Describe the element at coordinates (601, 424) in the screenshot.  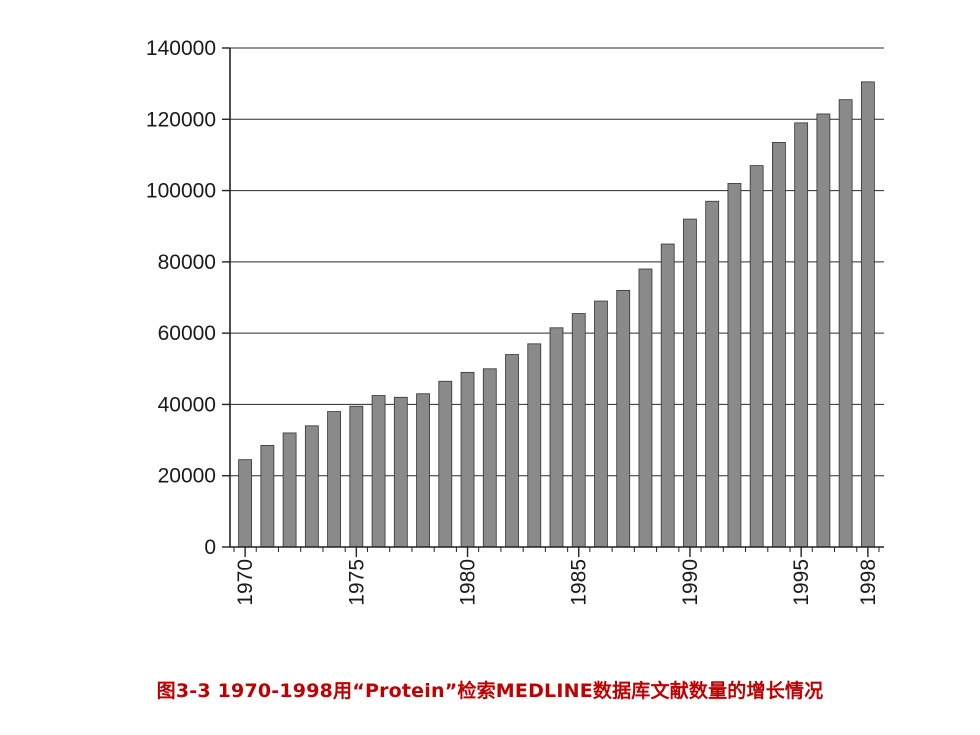
I see `bar-1986` at that location.